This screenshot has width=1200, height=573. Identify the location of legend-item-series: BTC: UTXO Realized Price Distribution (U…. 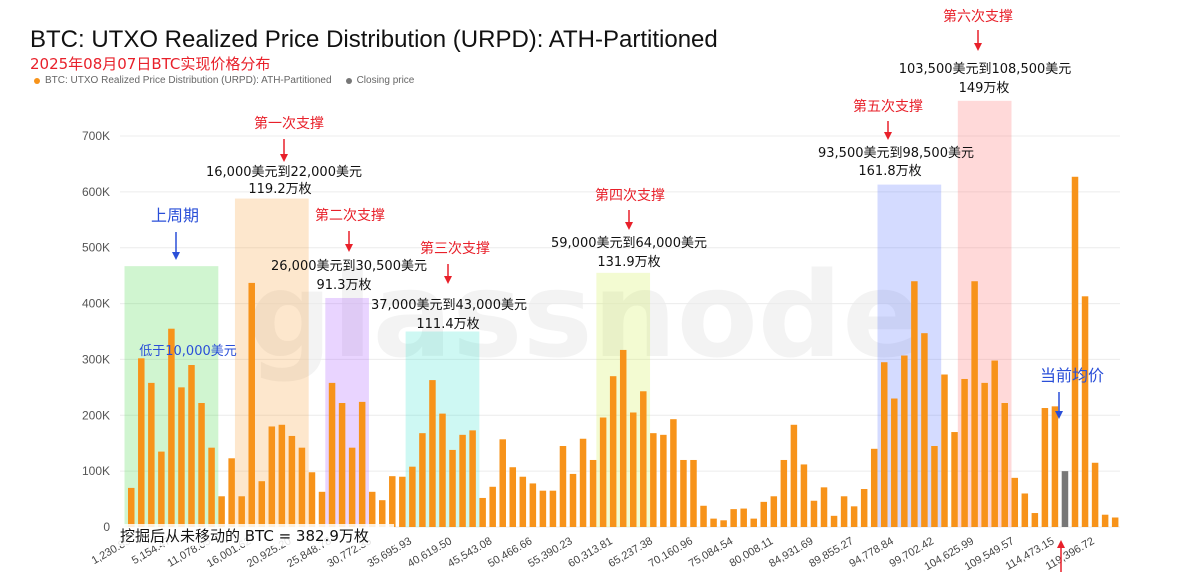
(183, 80).